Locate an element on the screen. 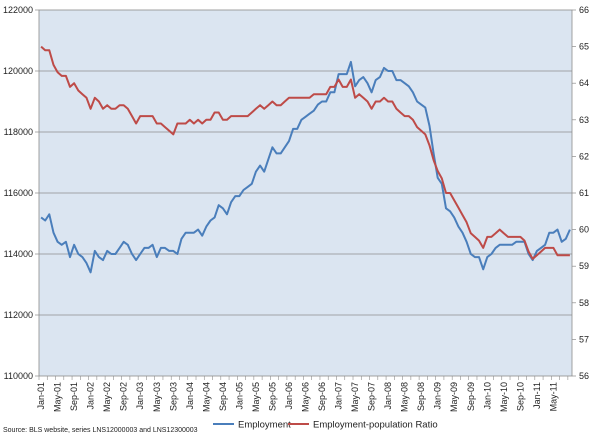 This screenshot has height=436, width=600. y-right-tick-label: 62 is located at coordinates (584, 156).